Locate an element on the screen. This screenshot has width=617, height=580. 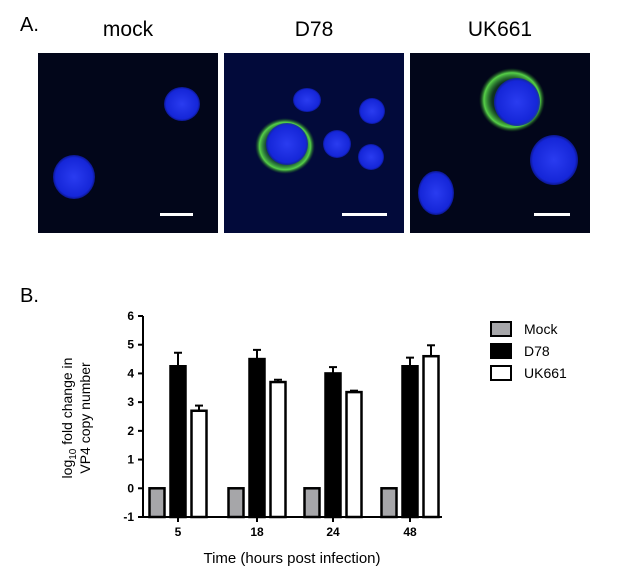
y-tick-label: 2 is located at coordinates (130, 431).